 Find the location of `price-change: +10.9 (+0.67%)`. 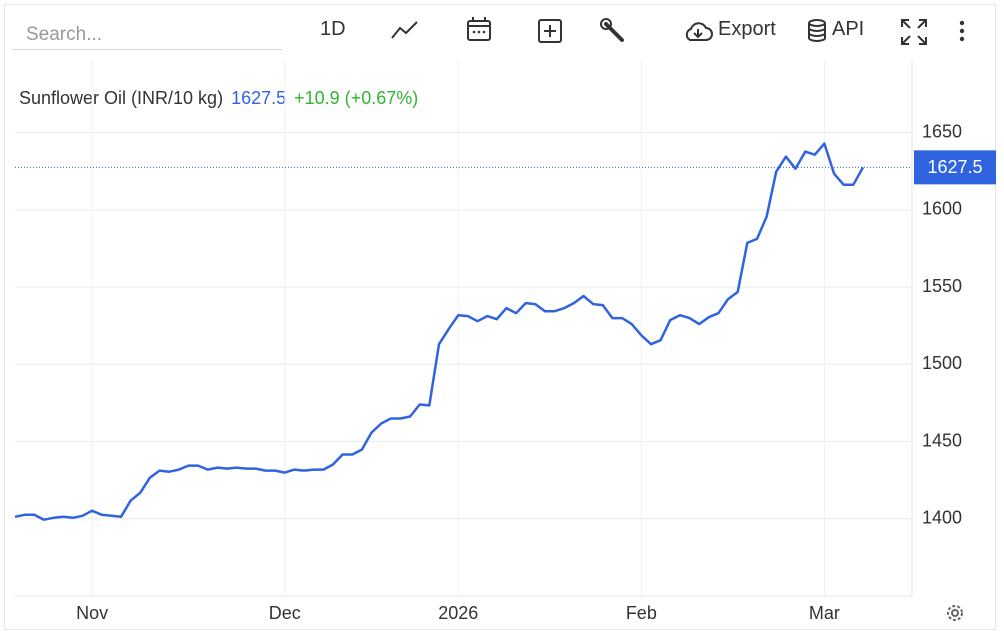

price-change: +10.9 (+0.67%) is located at coordinates (356, 98).